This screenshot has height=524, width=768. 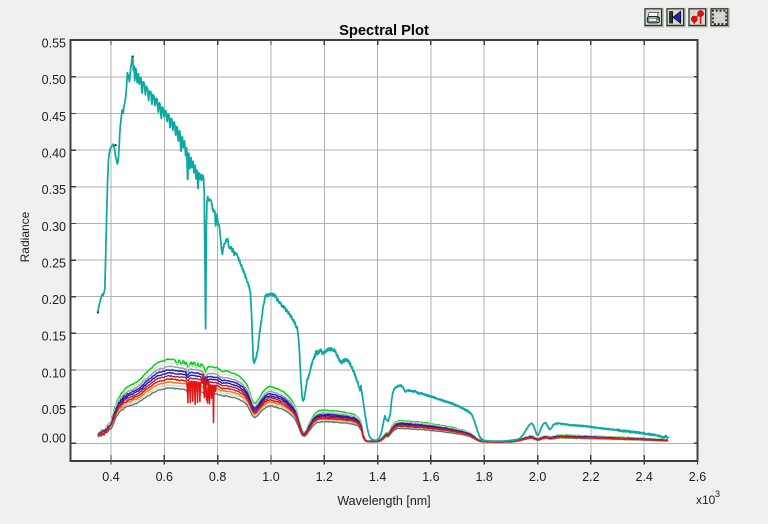 What do you see at coordinates (717, 494) in the screenshot?
I see `svg-text: 3` at bounding box center [717, 494].